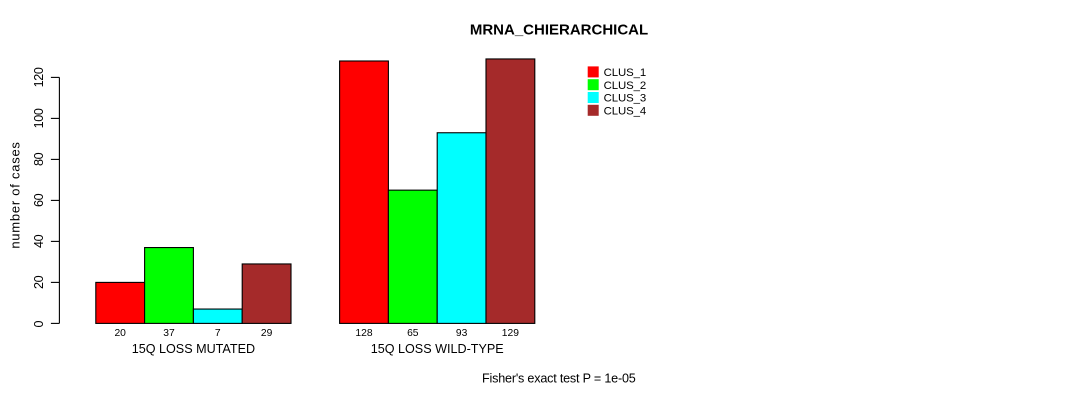 The height and width of the screenshot is (400, 1090). What do you see at coordinates (625, 86) in the screenshot?
I see `svg-text: CLUS_2` at bounding box center [625, 86].